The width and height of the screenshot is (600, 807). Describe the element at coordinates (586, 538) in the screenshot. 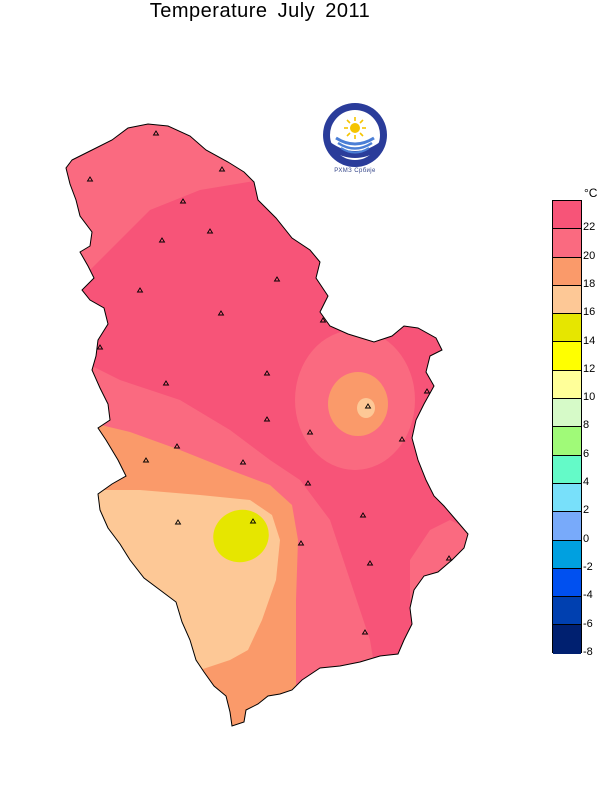

I see `legend-label: 0` at that location.